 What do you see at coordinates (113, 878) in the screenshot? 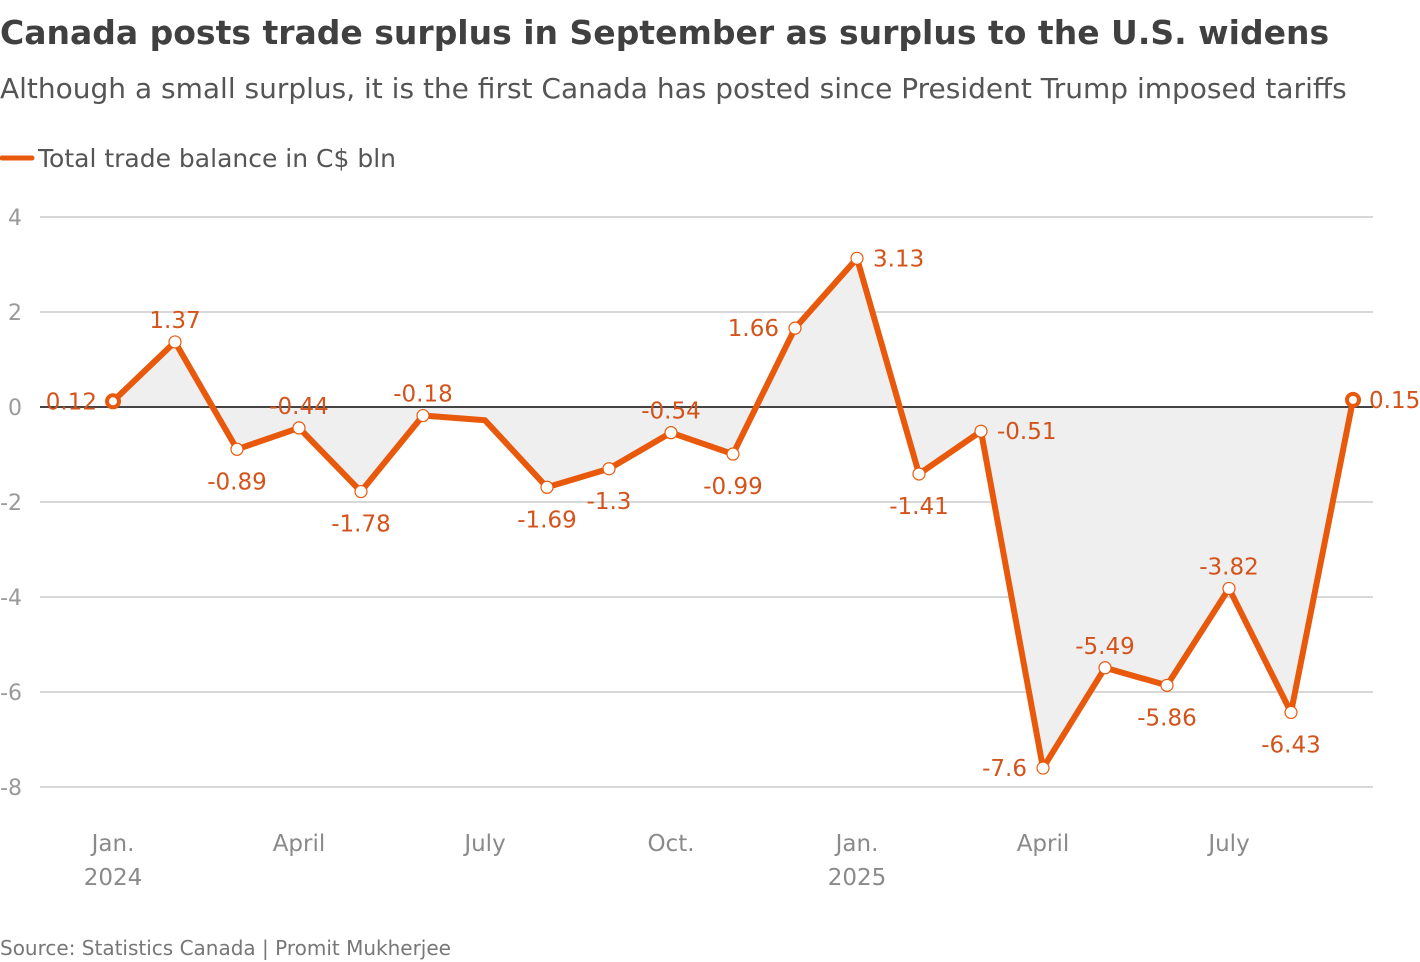
I see `x-tick-year-label: 2024` at bounding box center [113, 878].